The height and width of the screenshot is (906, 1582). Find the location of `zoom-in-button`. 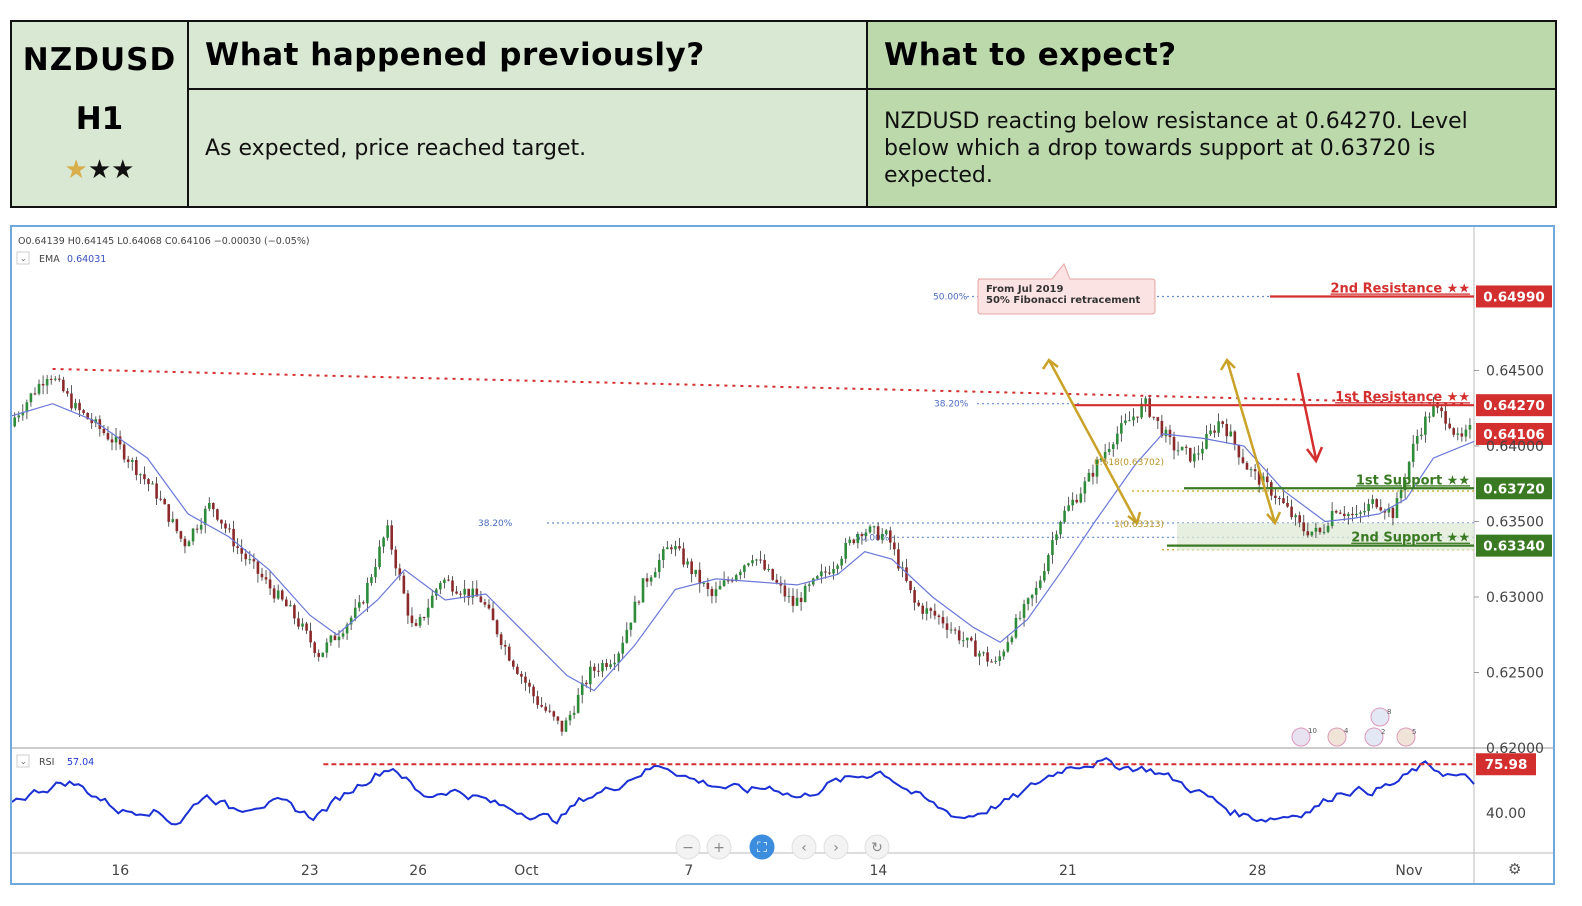

zoom-in-button is located at coordinates (719, 847).